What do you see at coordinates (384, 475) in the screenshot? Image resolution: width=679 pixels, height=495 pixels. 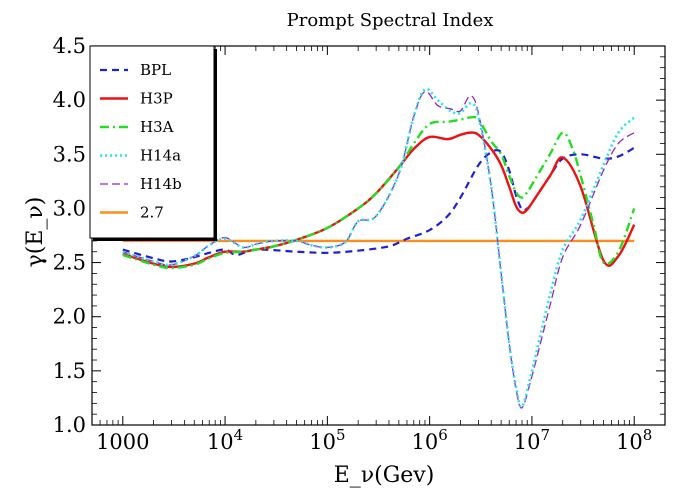 I see `x-axis-label: E_ν(Gev)` at bounding box center [384, 475].